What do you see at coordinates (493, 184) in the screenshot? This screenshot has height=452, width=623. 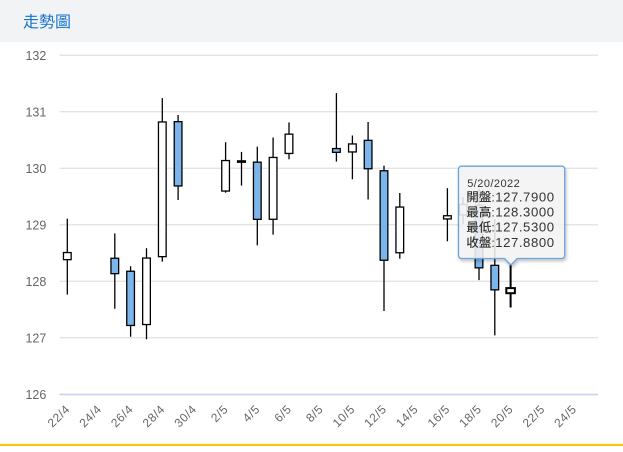 I see `svg-text: 5/20/2022` at bounding box center [493, 184].